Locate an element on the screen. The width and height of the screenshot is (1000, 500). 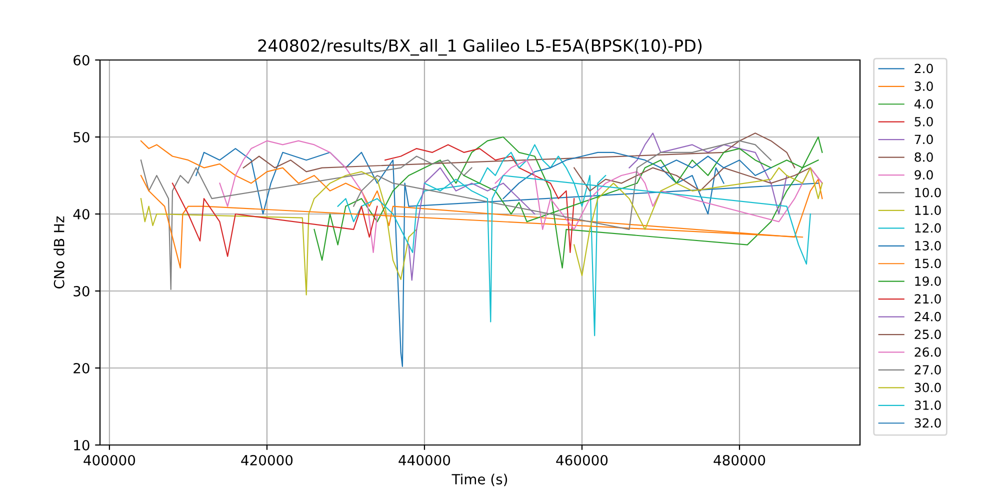
legend-label: 27.0 is located at coordinates (927, 370).